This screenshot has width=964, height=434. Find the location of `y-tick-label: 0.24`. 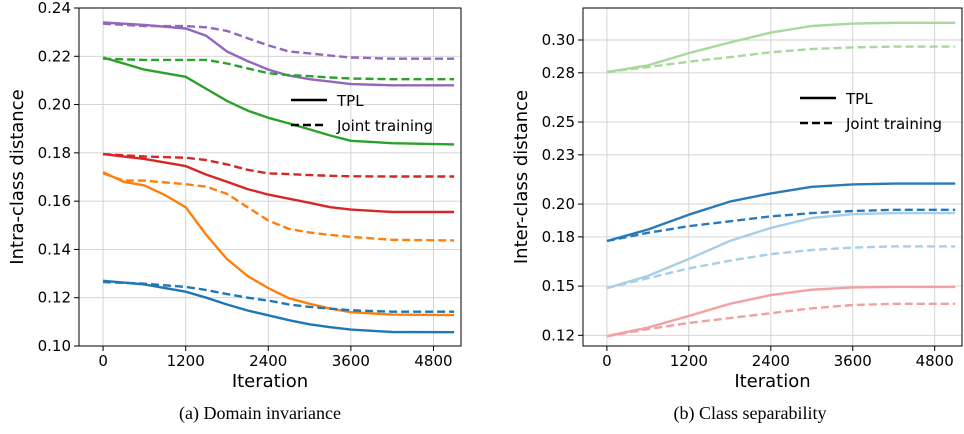

y-tick-label: 0.24 is located at coordinates (54, 8).